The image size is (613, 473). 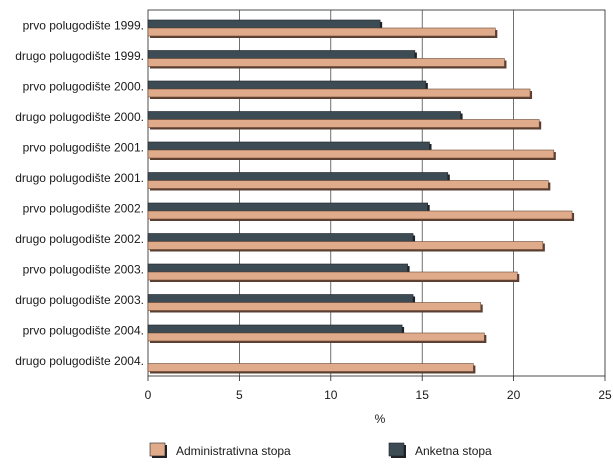 What do you see at coordinates (83, 208) in the screenshot?
I see `category-label: prvo polugodište 2002.` at bounding box center [83, 208].